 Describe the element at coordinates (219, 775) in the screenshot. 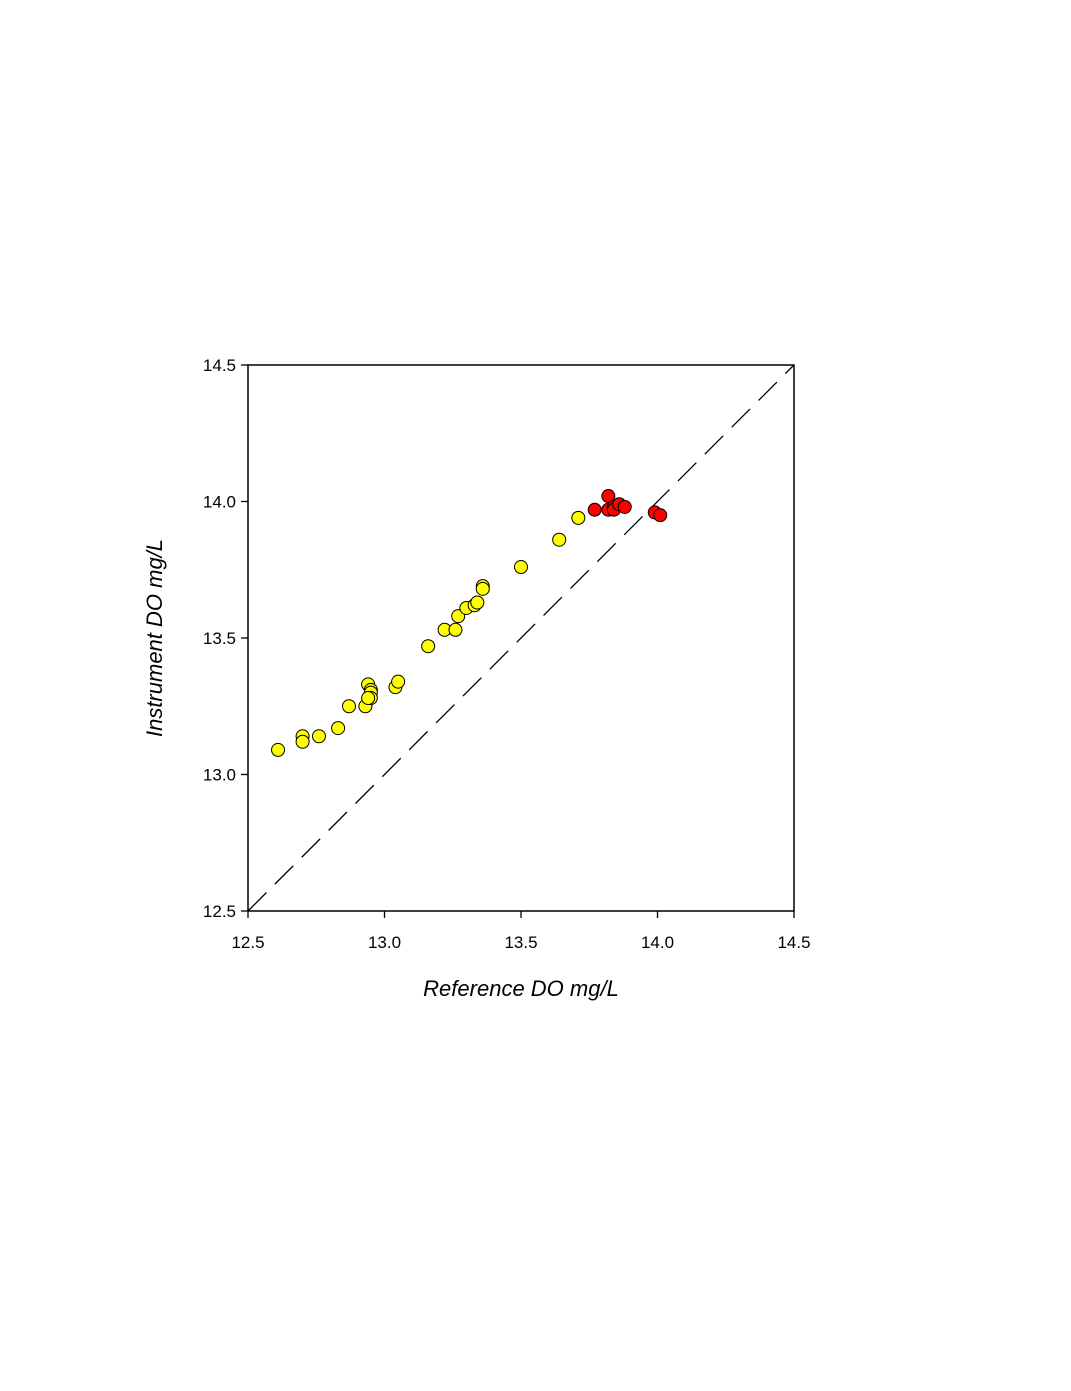

I see `y-tick-label: 13.0` at that location.